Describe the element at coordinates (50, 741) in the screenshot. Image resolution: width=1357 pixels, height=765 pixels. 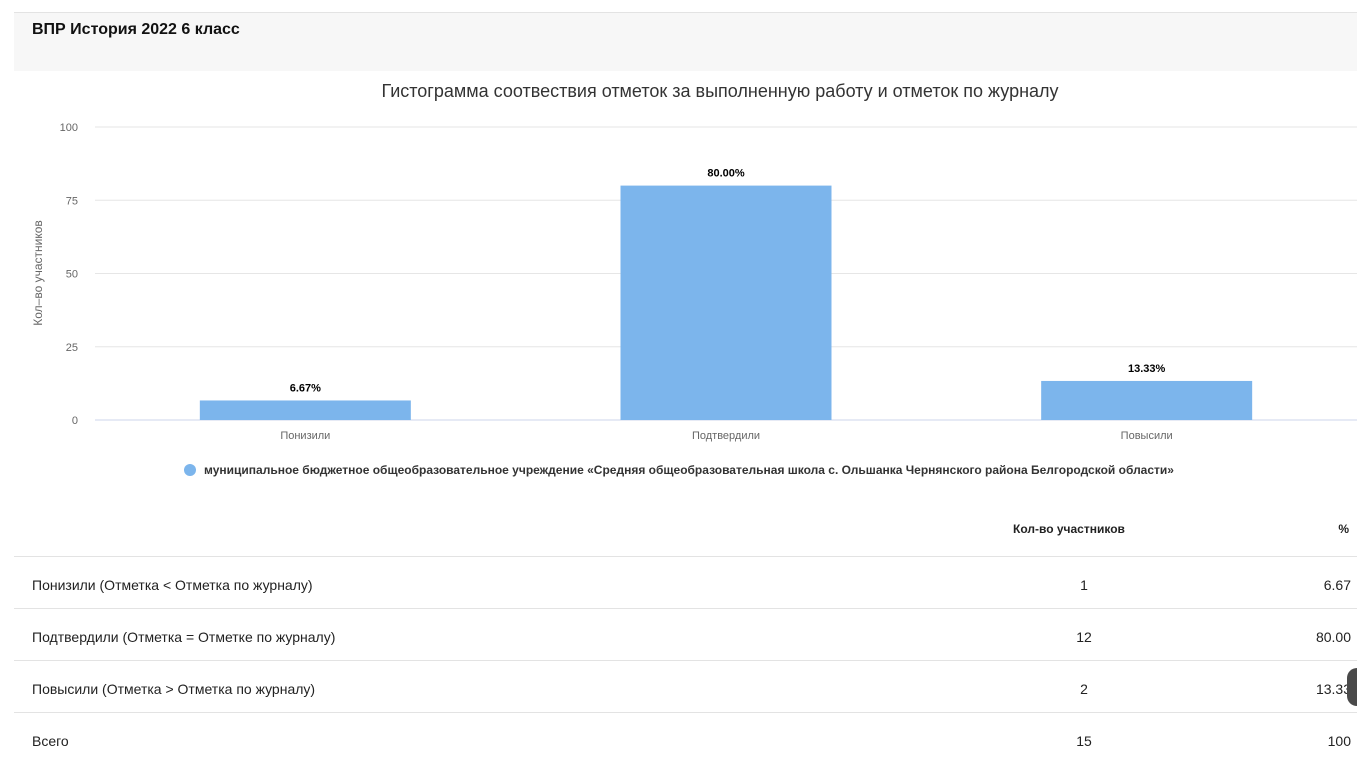
I see `row-label: Всего` at that location.